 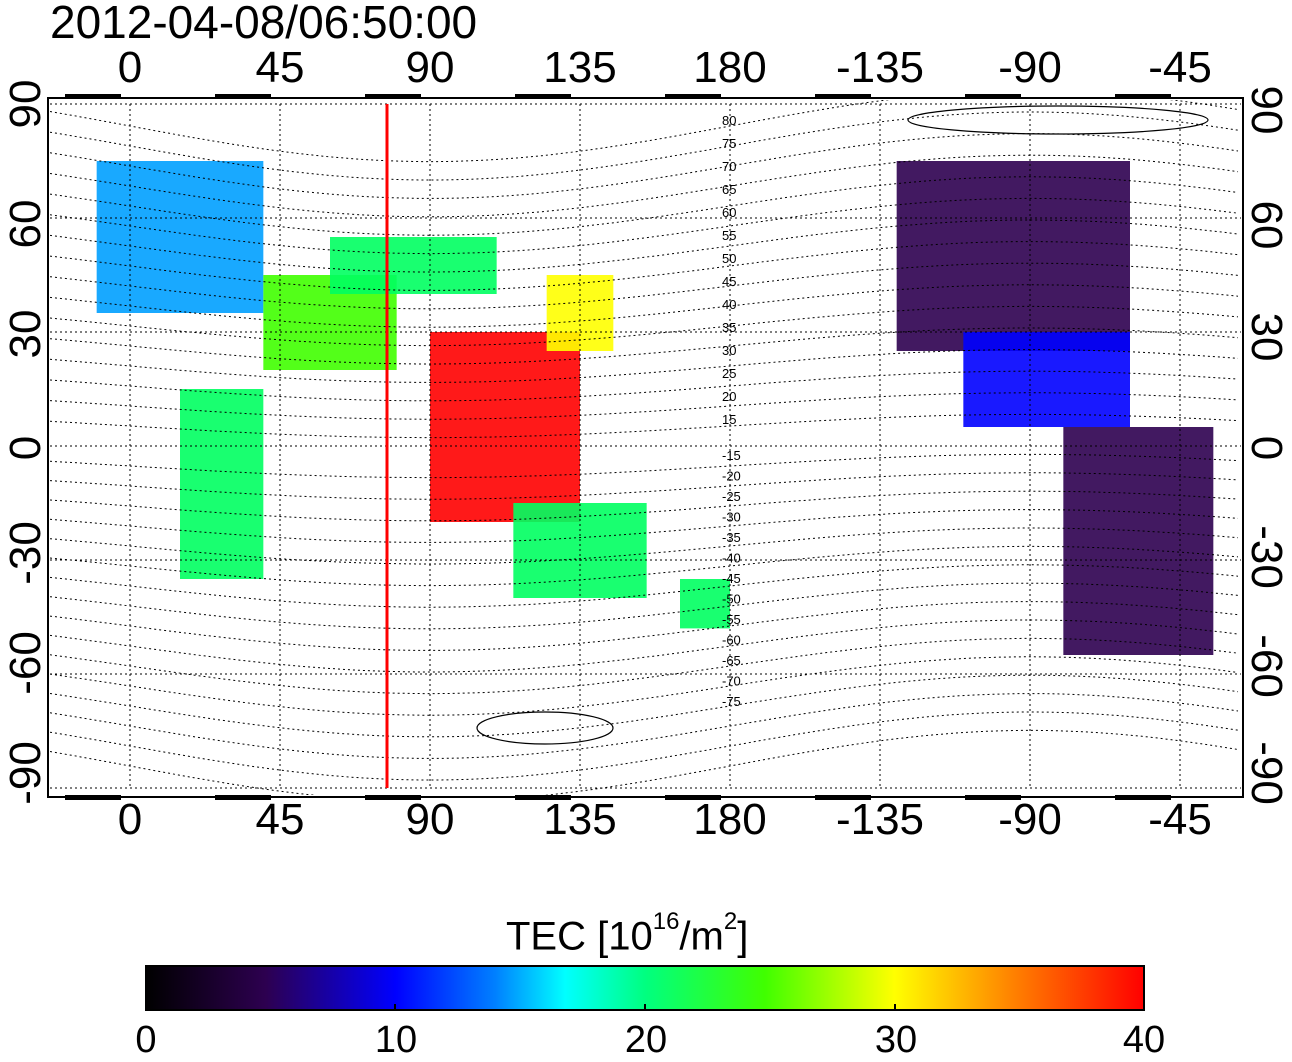 What do you see at coordinates (731, 619) in the screenshot?
I see `contour-value-label: -55` at bounding box center [731, 619].